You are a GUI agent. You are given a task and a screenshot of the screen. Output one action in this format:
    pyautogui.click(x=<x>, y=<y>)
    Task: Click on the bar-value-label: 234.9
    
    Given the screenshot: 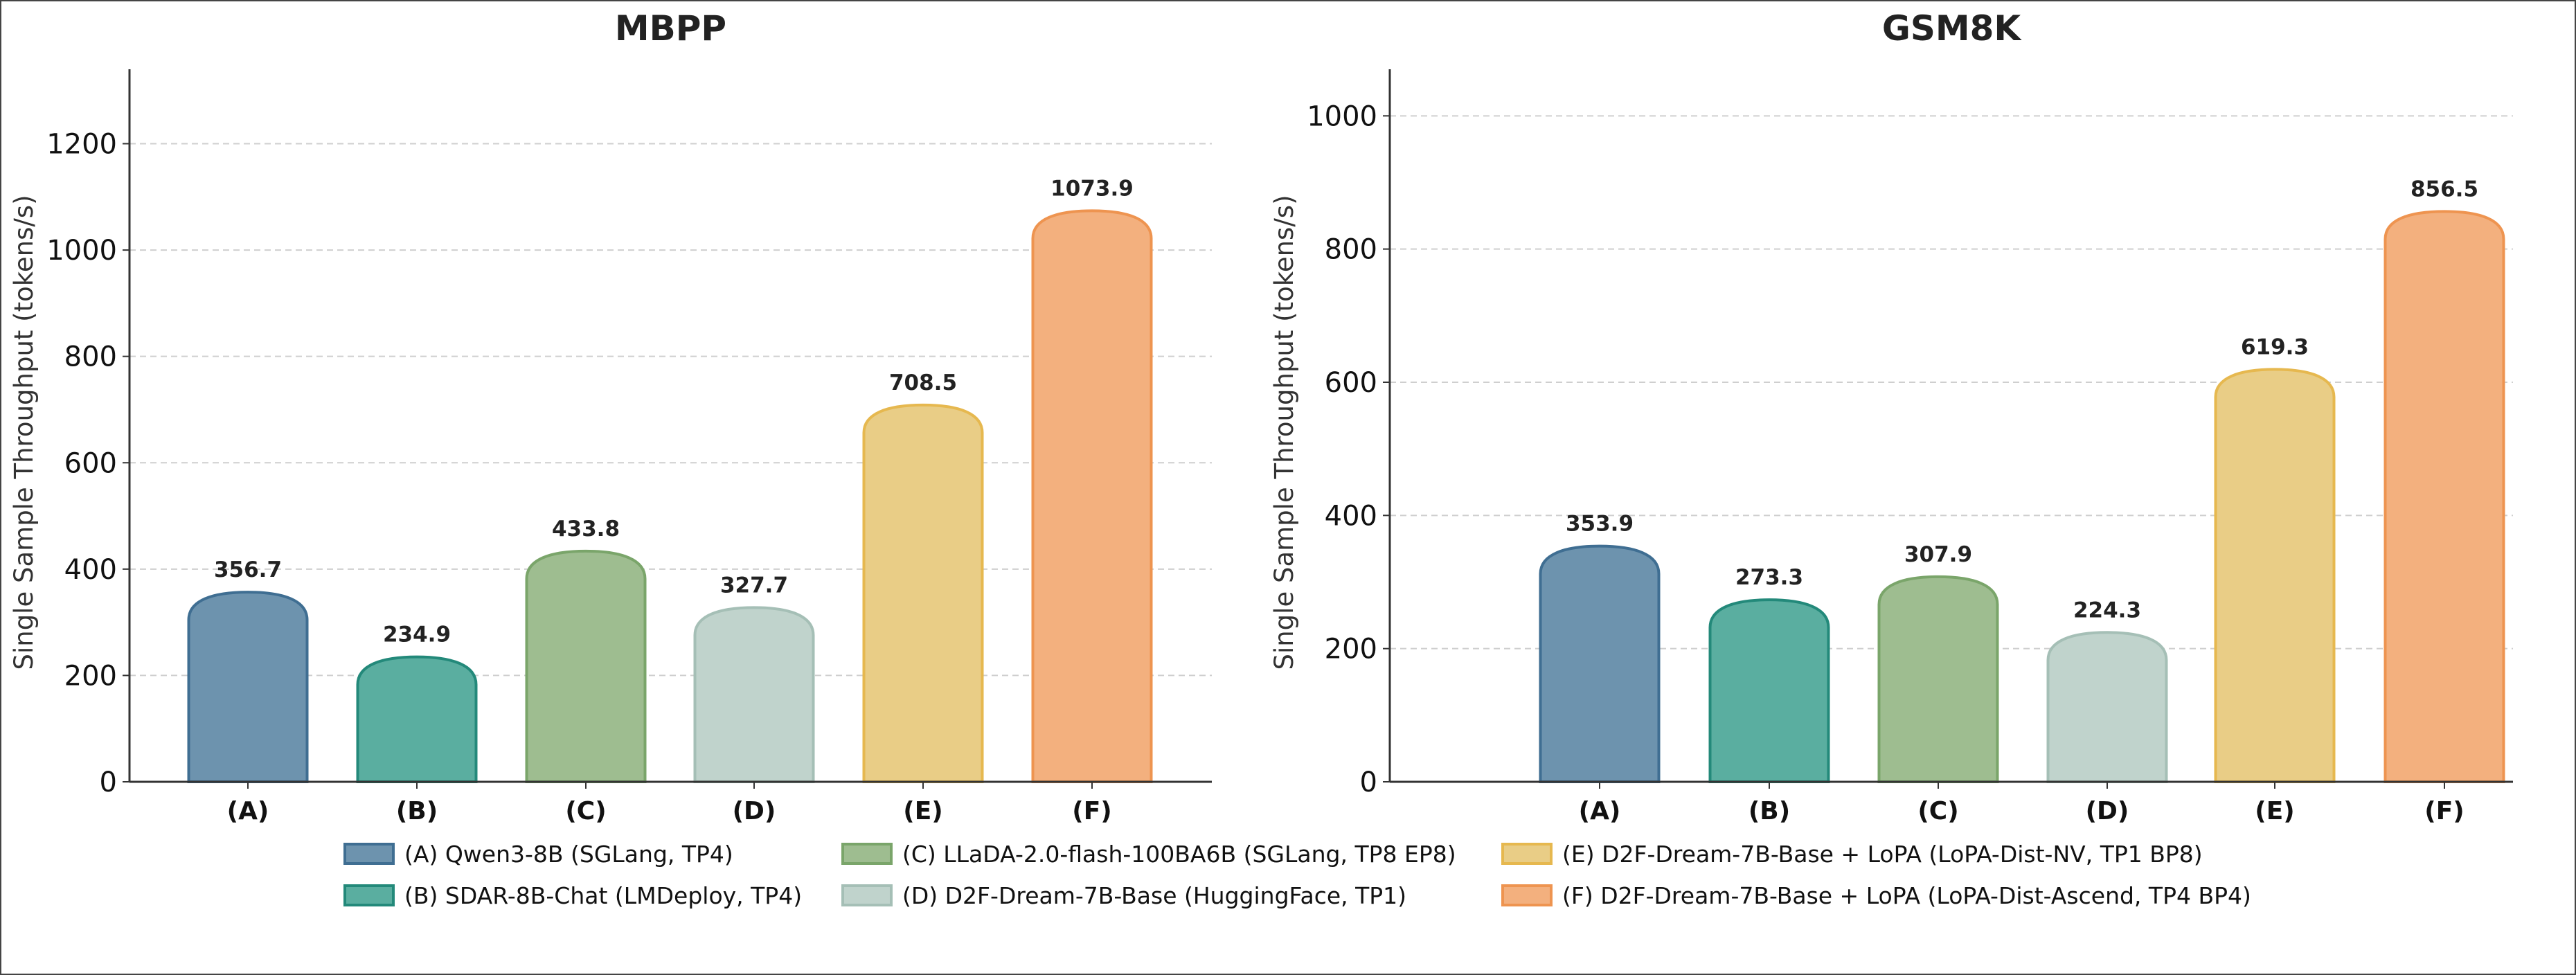 What is the action you would take?
    pyautogui.click(x=417, y=635)
    